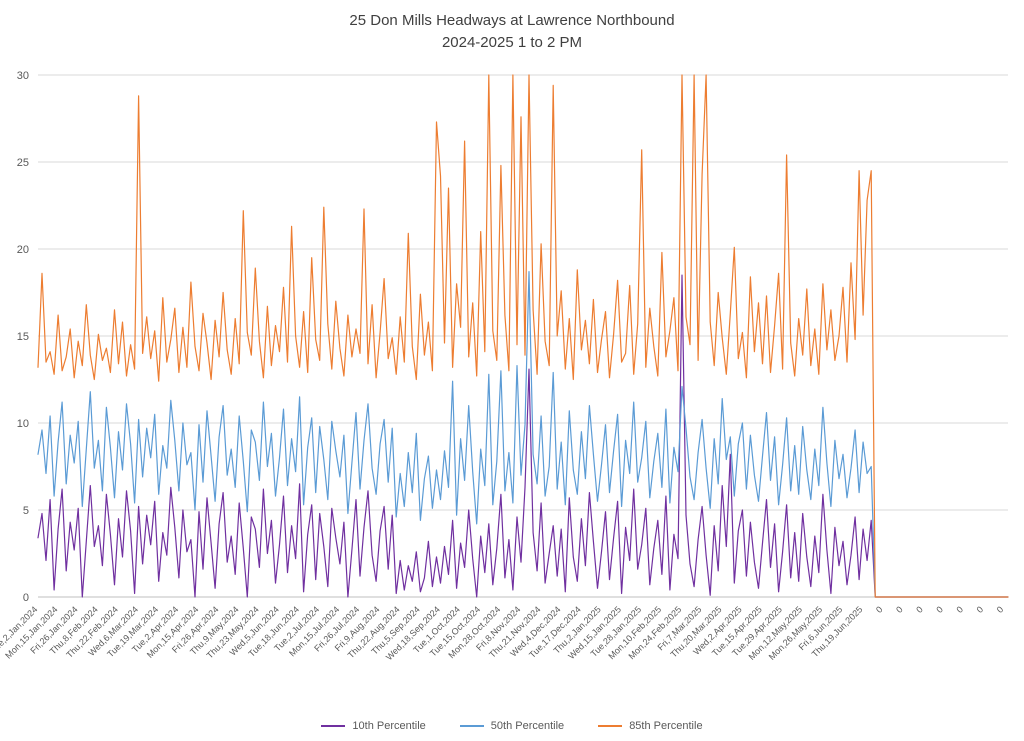 The height and width of the screenshot is (741, 1024). What do you see at coordinates (666, 726) in the screenshot?
I see `legend-label-85th: 85th Percentile` at bounding box center [666, 726].